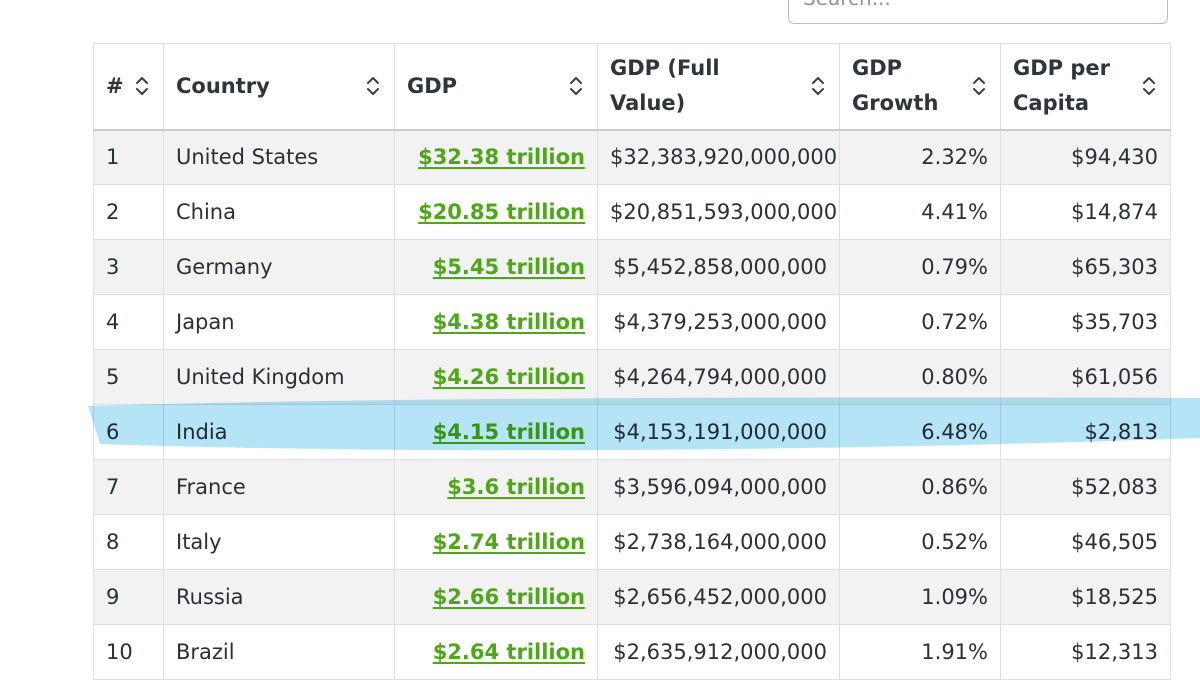 This screenshot has height=680, width=1200. I want to click on gdp-growth-cell: 2.32%, so click(920, 157).